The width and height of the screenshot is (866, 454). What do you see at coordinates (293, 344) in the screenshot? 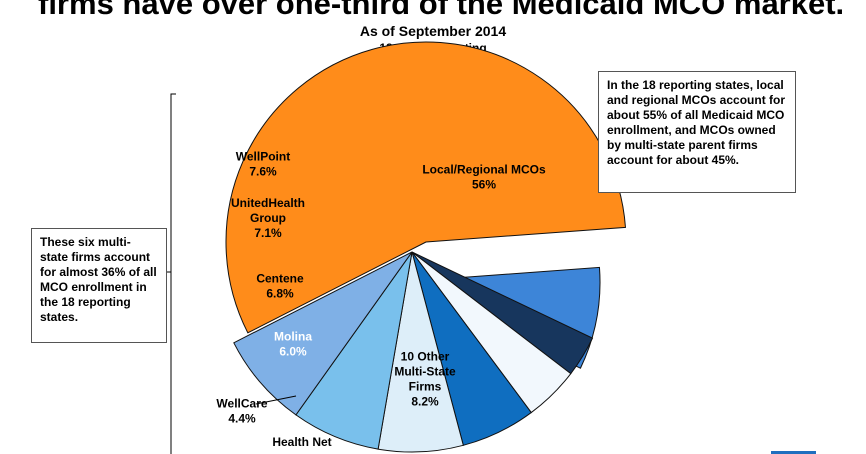
I see `slice-label-molina: Molina 6.0%` at bounding box center [293, 344].